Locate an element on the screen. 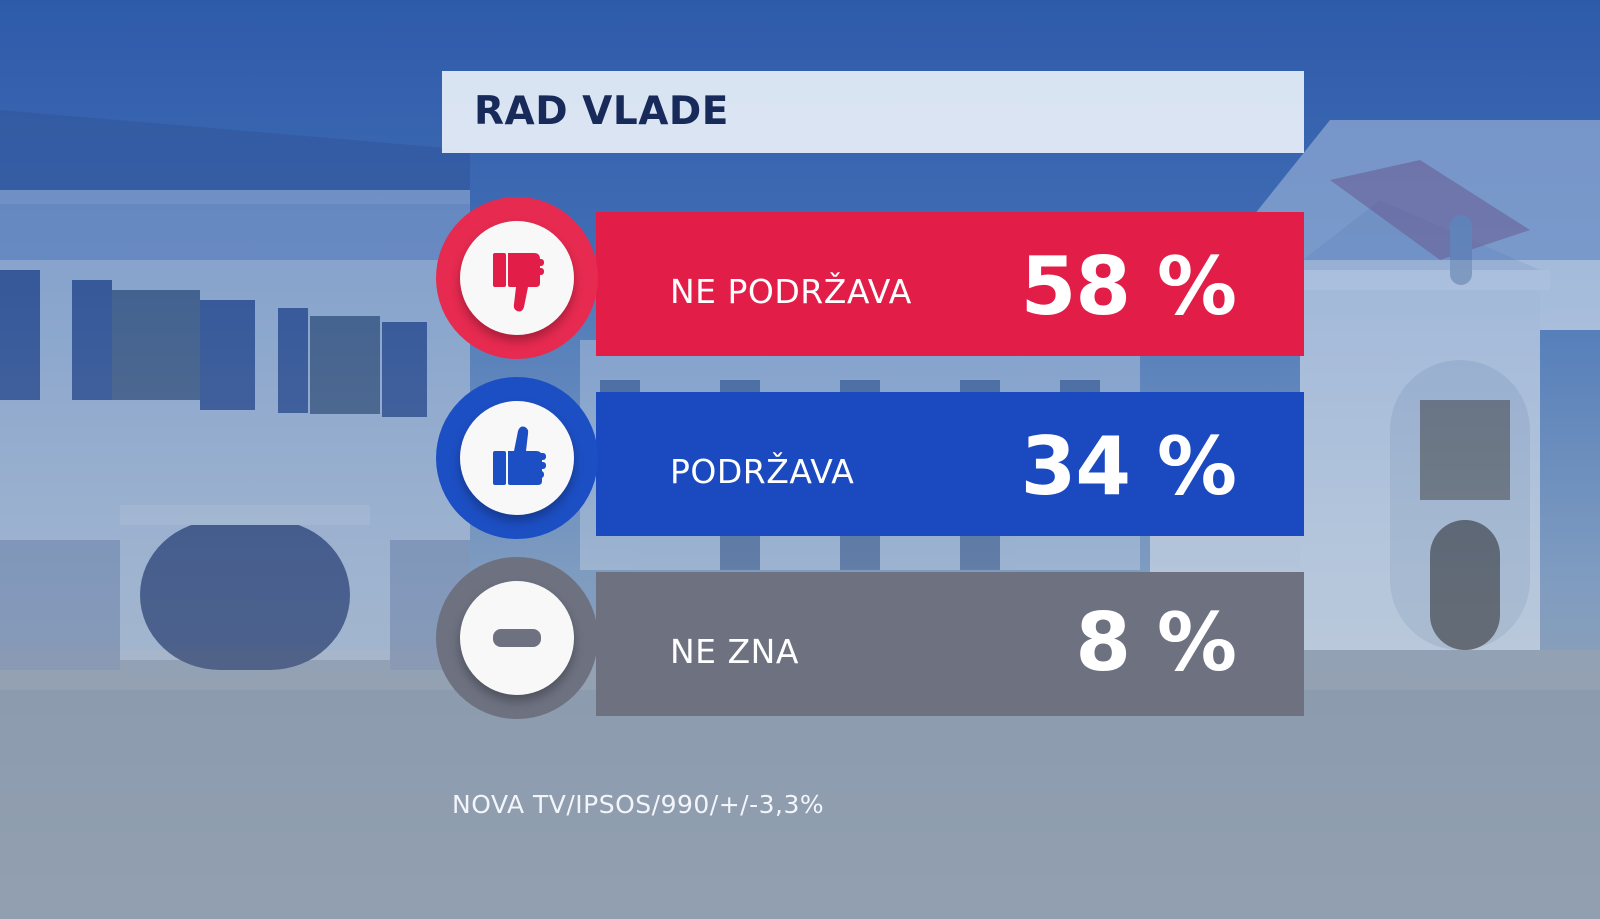 Image resolution: width=1600 pixels, height=919 pixels. answer-percentage: 8 % is located at coordinates (1156, 642).